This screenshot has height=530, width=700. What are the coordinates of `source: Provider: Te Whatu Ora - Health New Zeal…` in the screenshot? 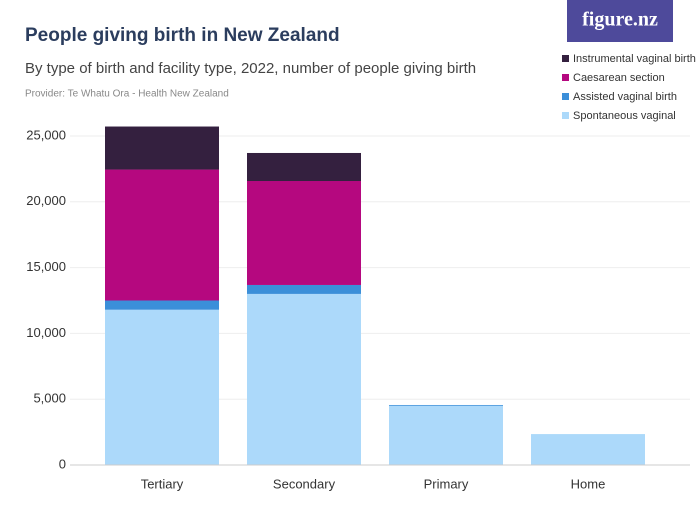 It's located at (127, 94).